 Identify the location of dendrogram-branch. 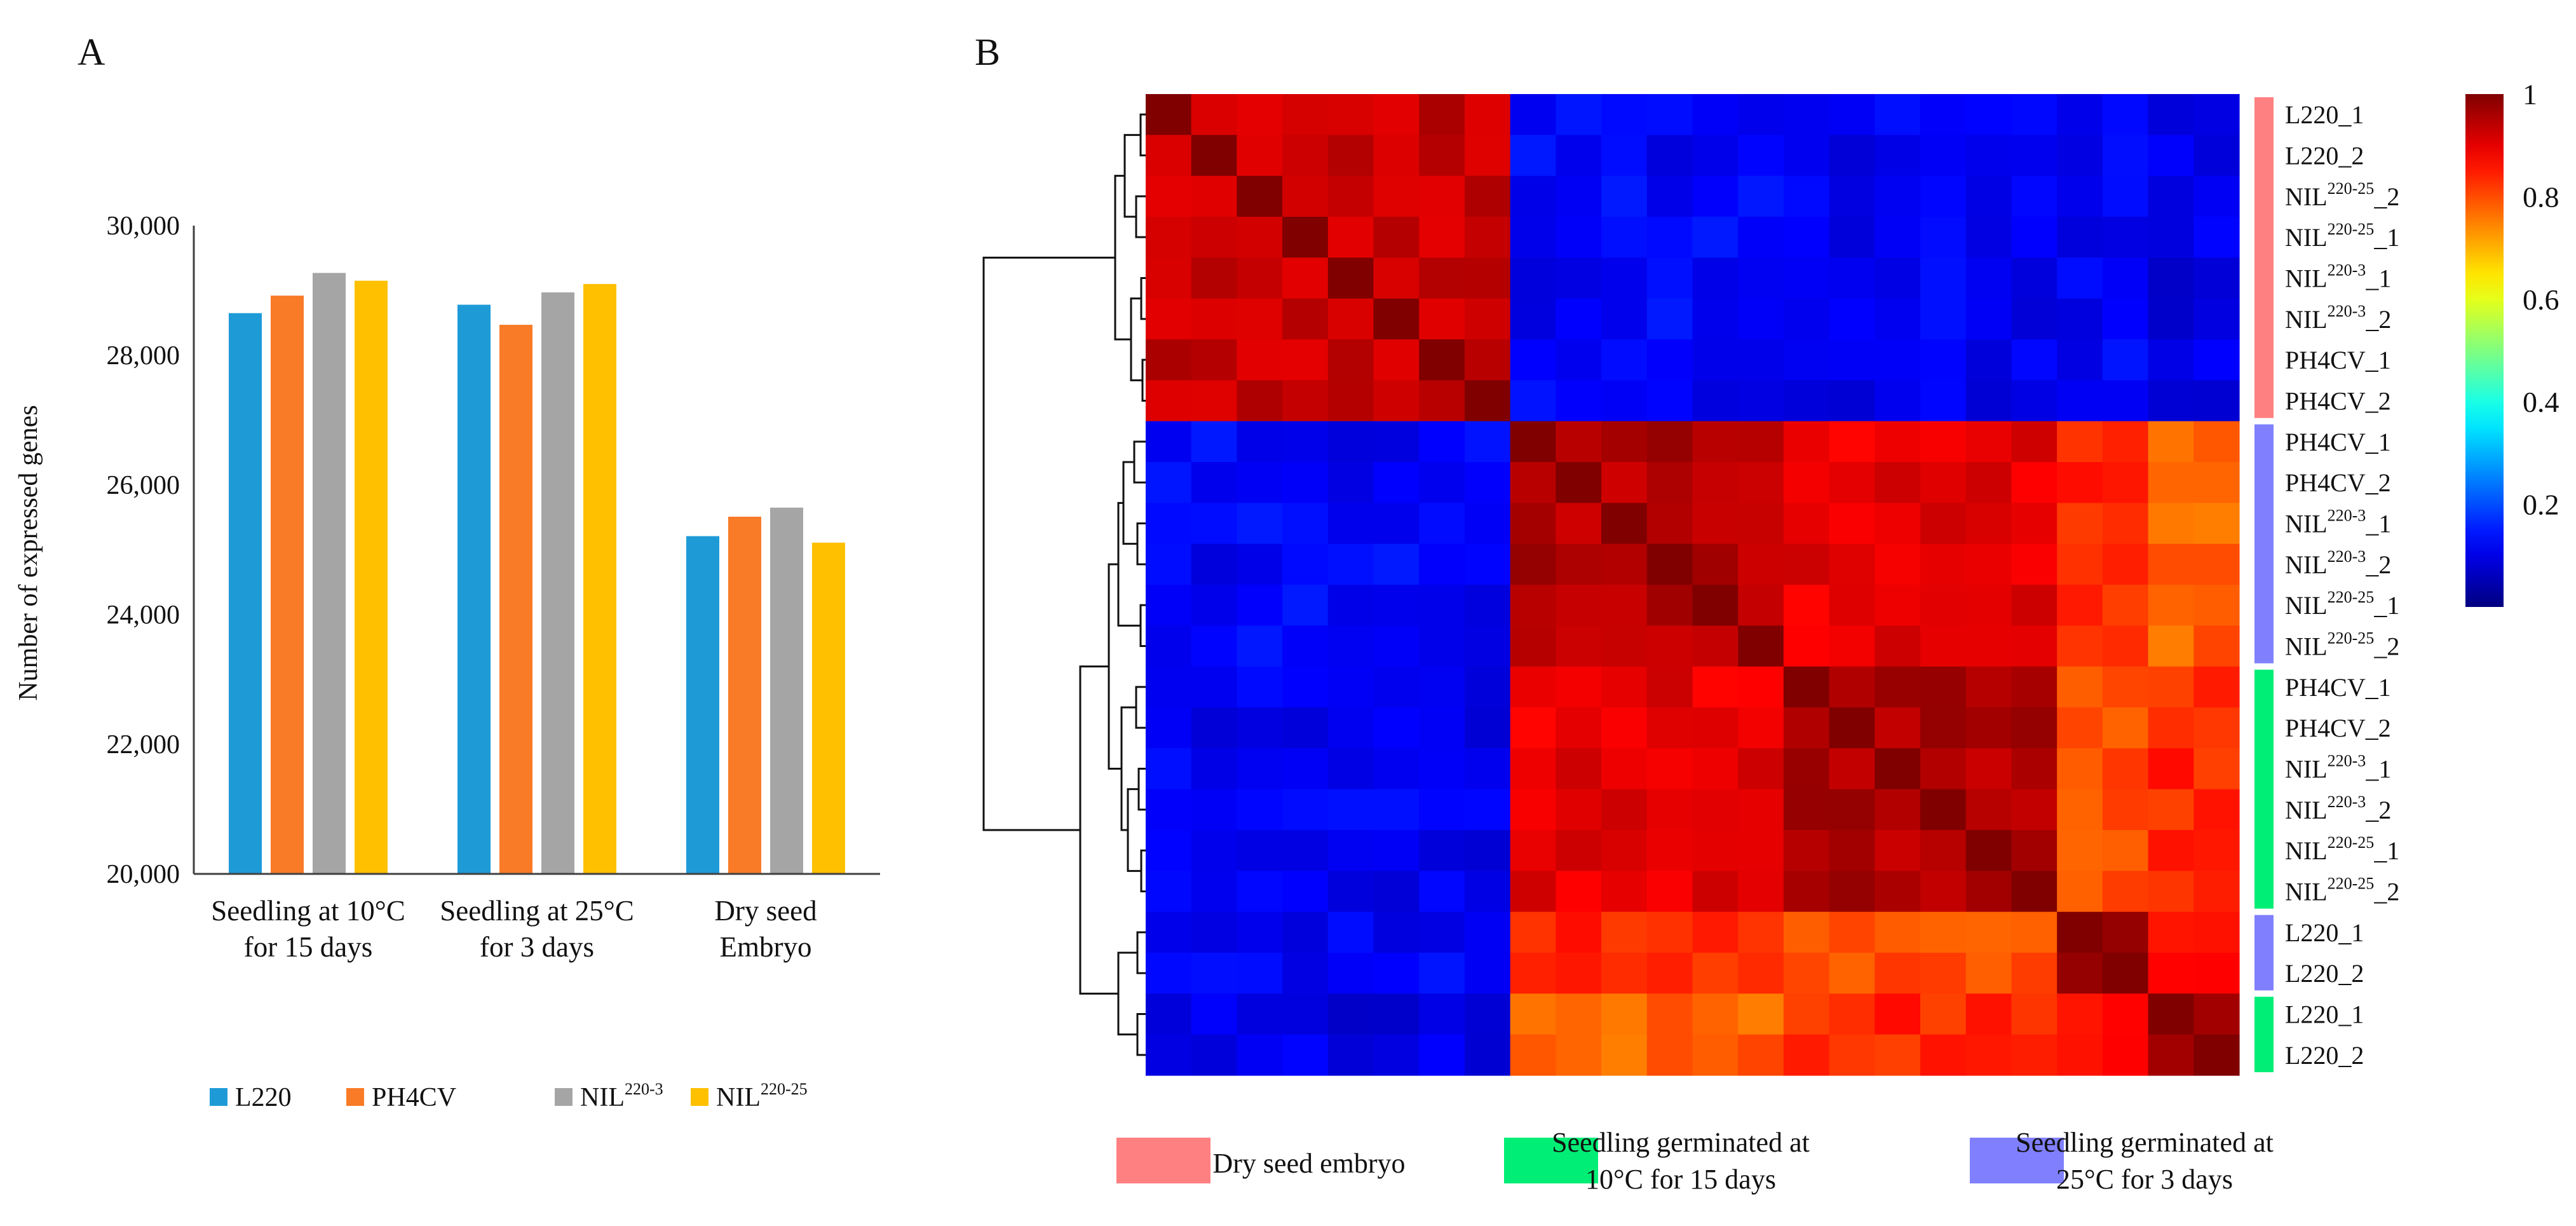
(1141, 544).